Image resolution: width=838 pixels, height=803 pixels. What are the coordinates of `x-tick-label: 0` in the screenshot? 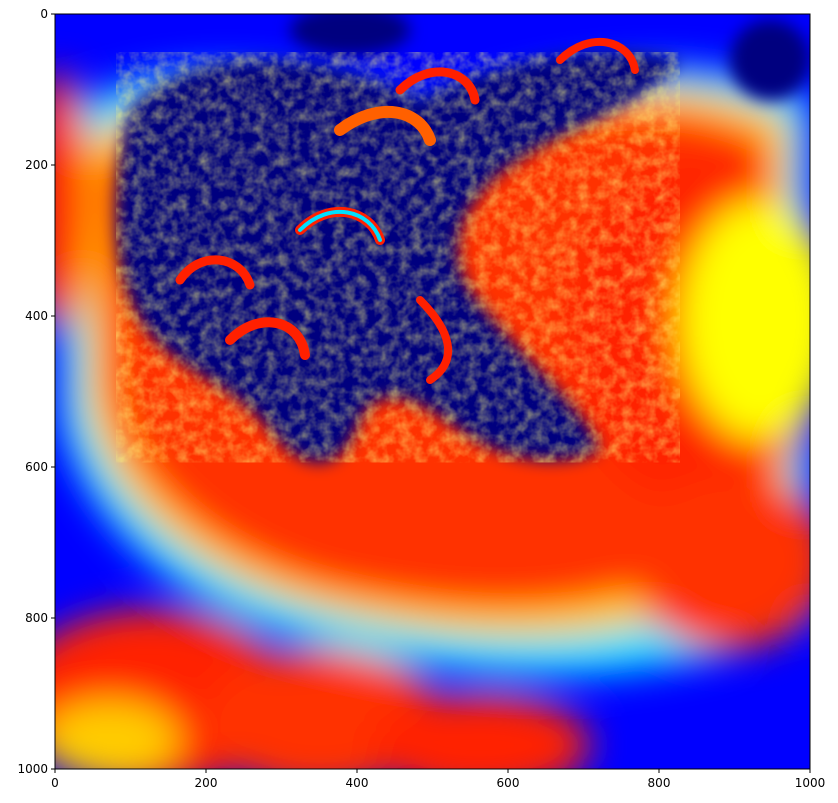 It's located at (55, 783).